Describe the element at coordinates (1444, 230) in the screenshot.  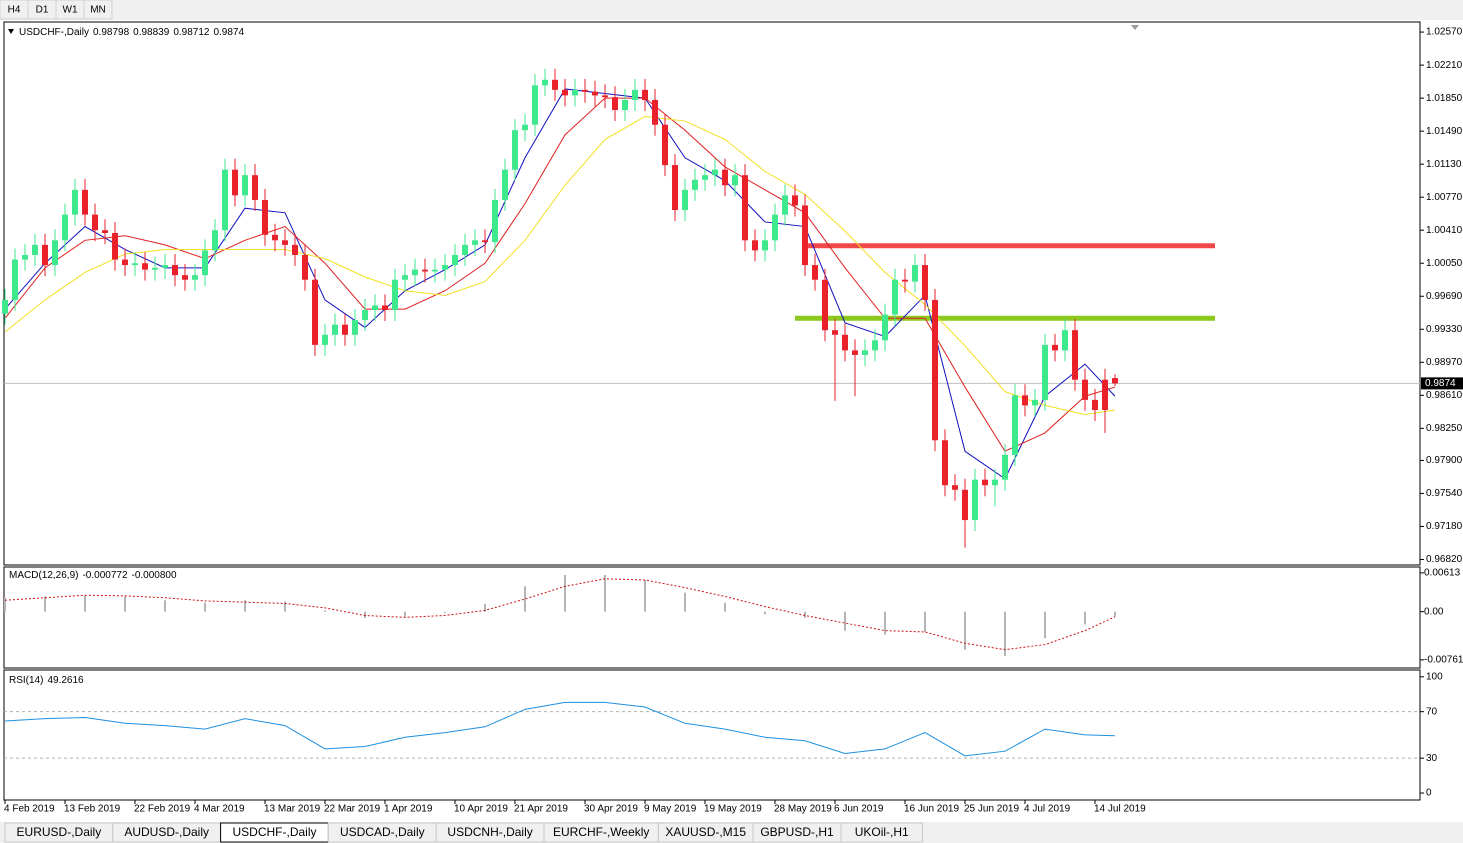
I see `y-tick-label: 1.00410` at that location.